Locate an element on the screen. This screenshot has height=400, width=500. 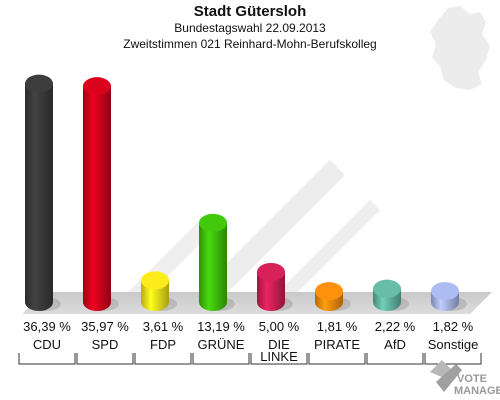
category-bracket-afd is located at coordinates (395, 359).